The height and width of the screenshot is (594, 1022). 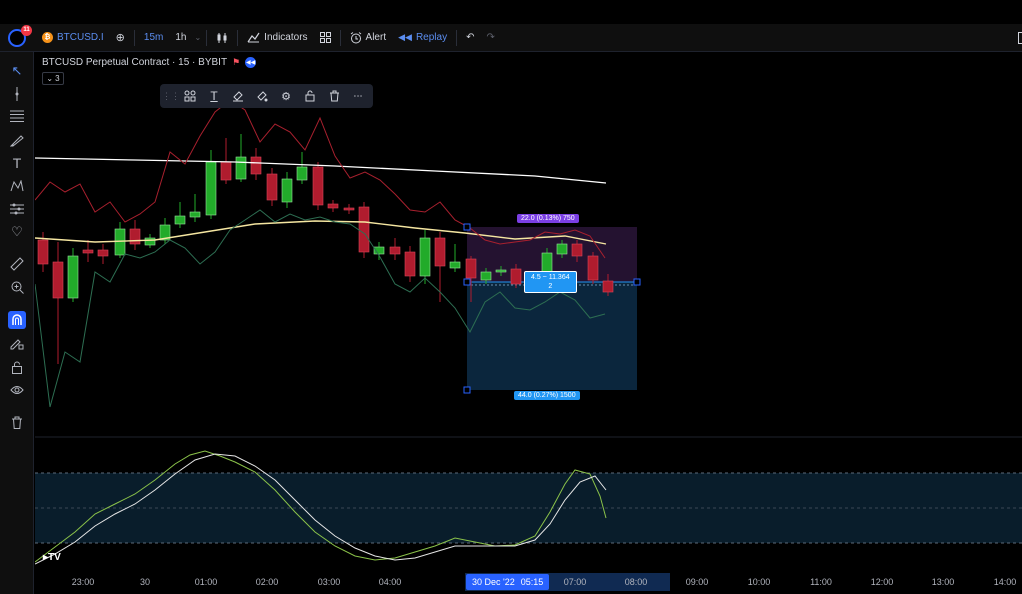 What do you see at coordinates (17, 367) in the screenshot?
I see `lock-icon` at bounding box center [17, 367].